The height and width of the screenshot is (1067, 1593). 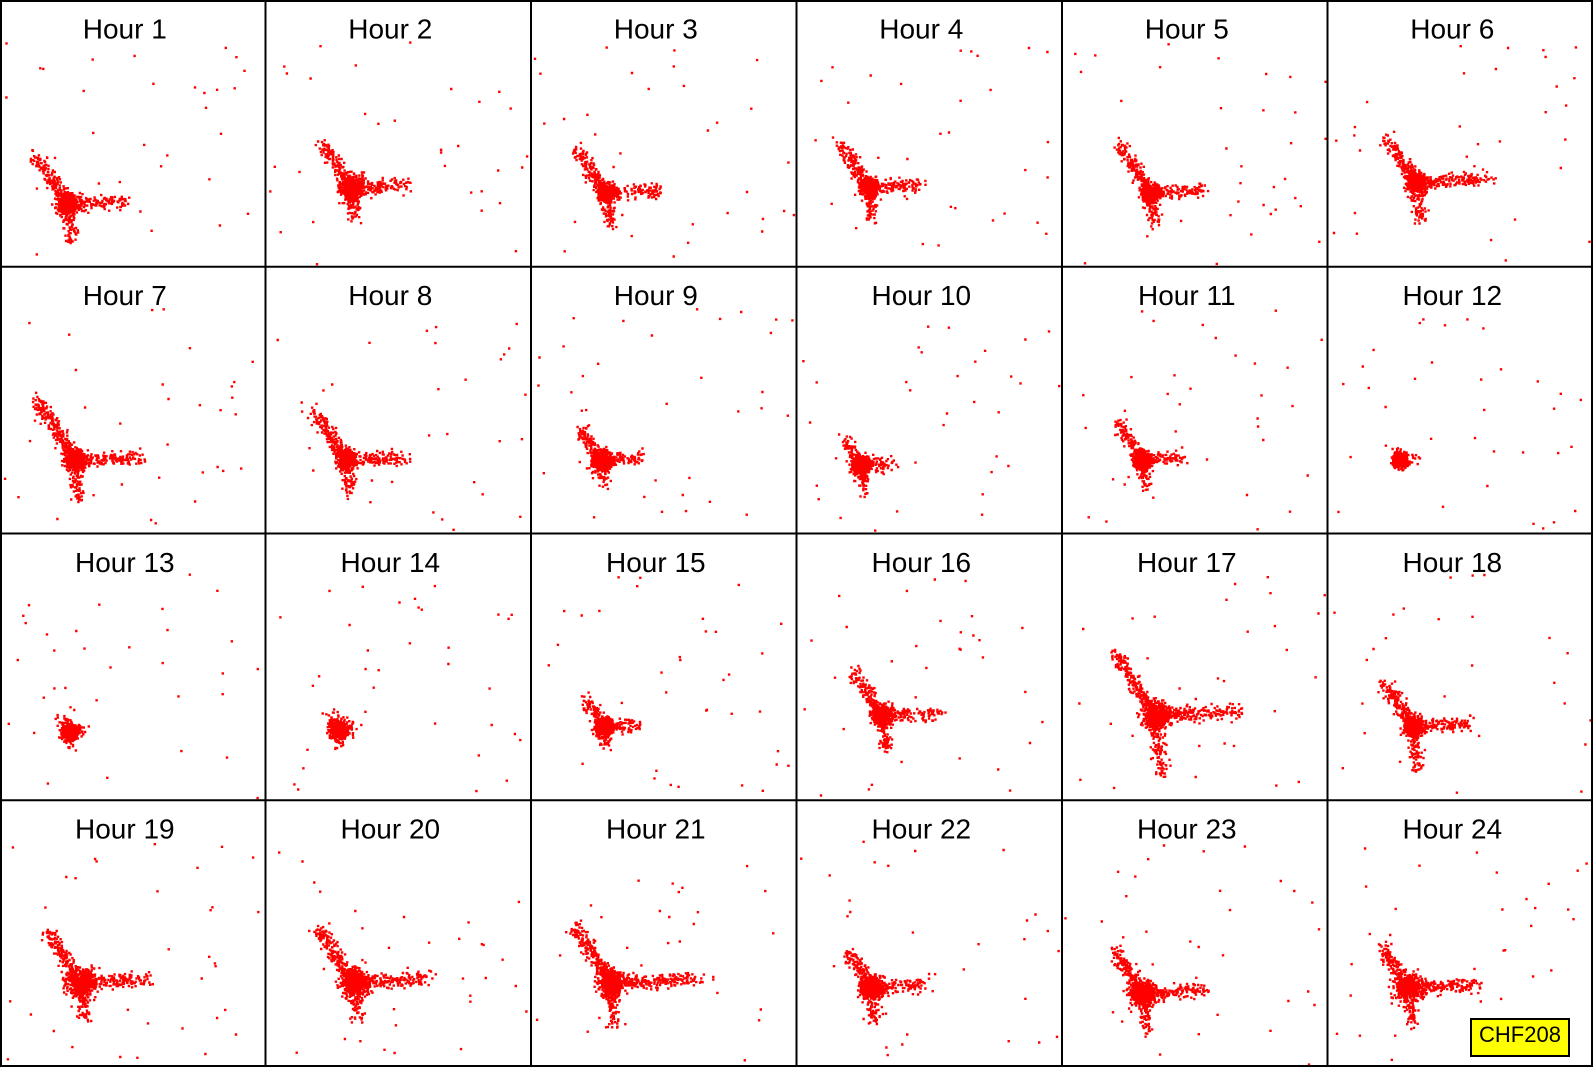 What do you see at coordinates (921, 28) in the screenshot?
I see `panel-title: Hour 4` at bounding box center [921, 28].